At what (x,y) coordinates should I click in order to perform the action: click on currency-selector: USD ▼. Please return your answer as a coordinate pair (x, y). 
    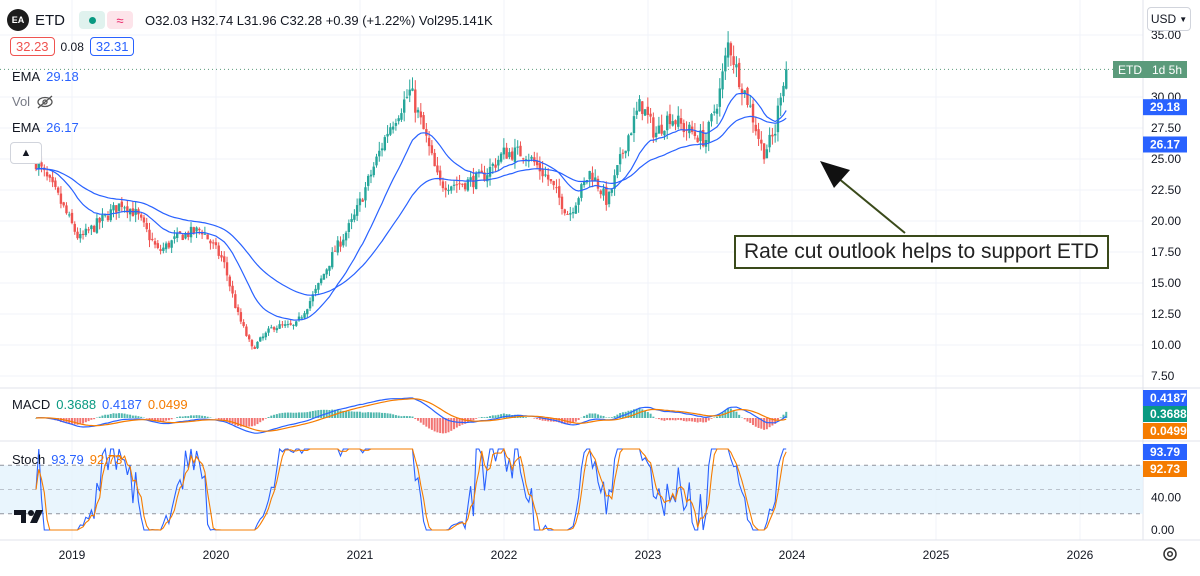
    Looking at the image, I should click on (1169, 19).